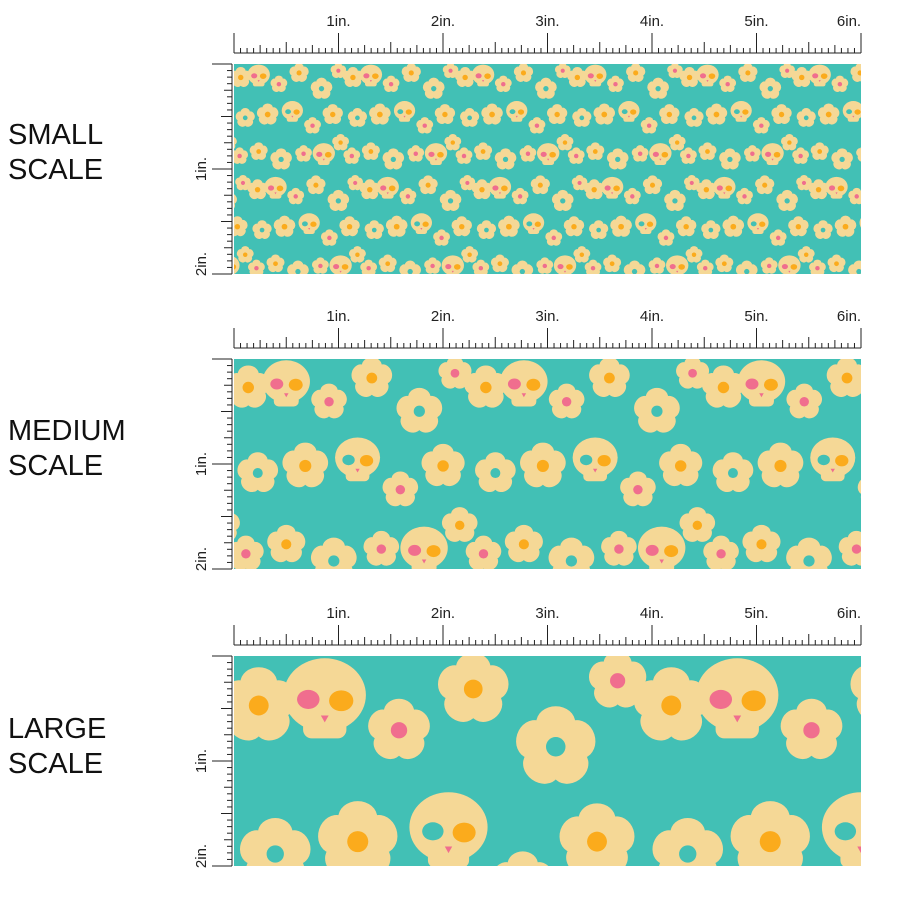 The height and width of the screenshot is (900, 900). What do you see at coordinates (201, 264) in the screenshot?
I see `ruler-side-label: 2in.` at bounding box center [201, 264].